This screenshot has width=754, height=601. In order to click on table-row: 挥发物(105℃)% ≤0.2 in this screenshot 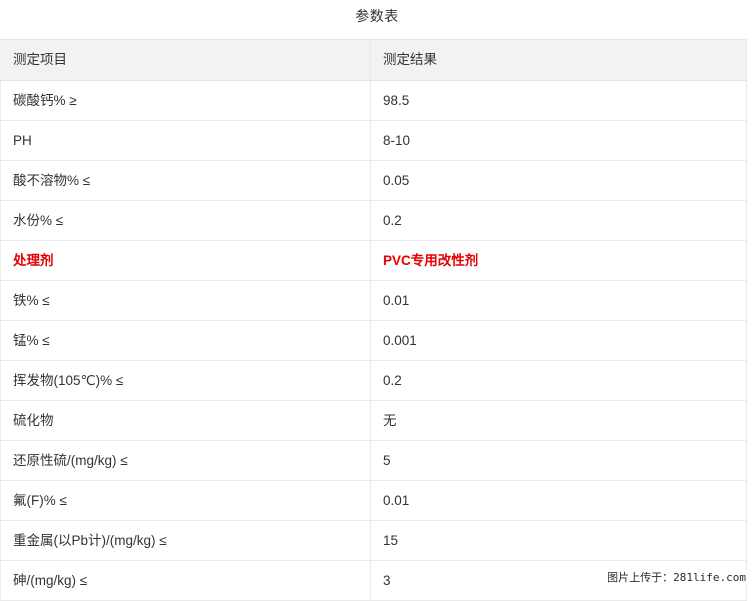, I will do `click(373, 380)`.